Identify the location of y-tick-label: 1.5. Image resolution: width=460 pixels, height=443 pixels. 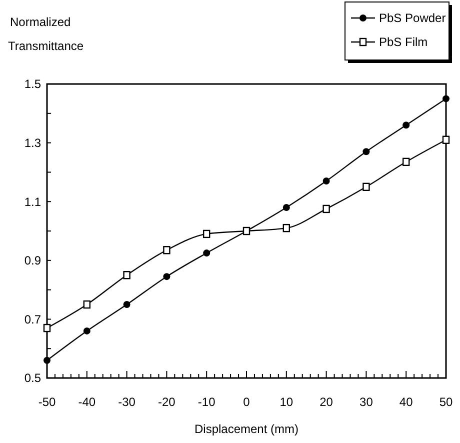
(33, 84).